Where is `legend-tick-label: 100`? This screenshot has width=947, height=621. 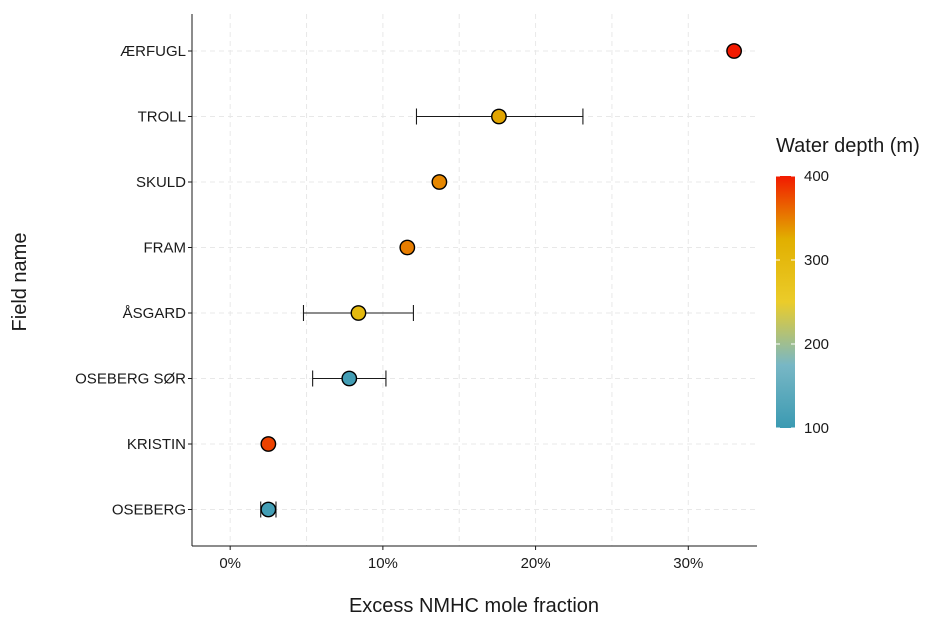
legend-tick-label: 100 is located at coordinates (816, 428).